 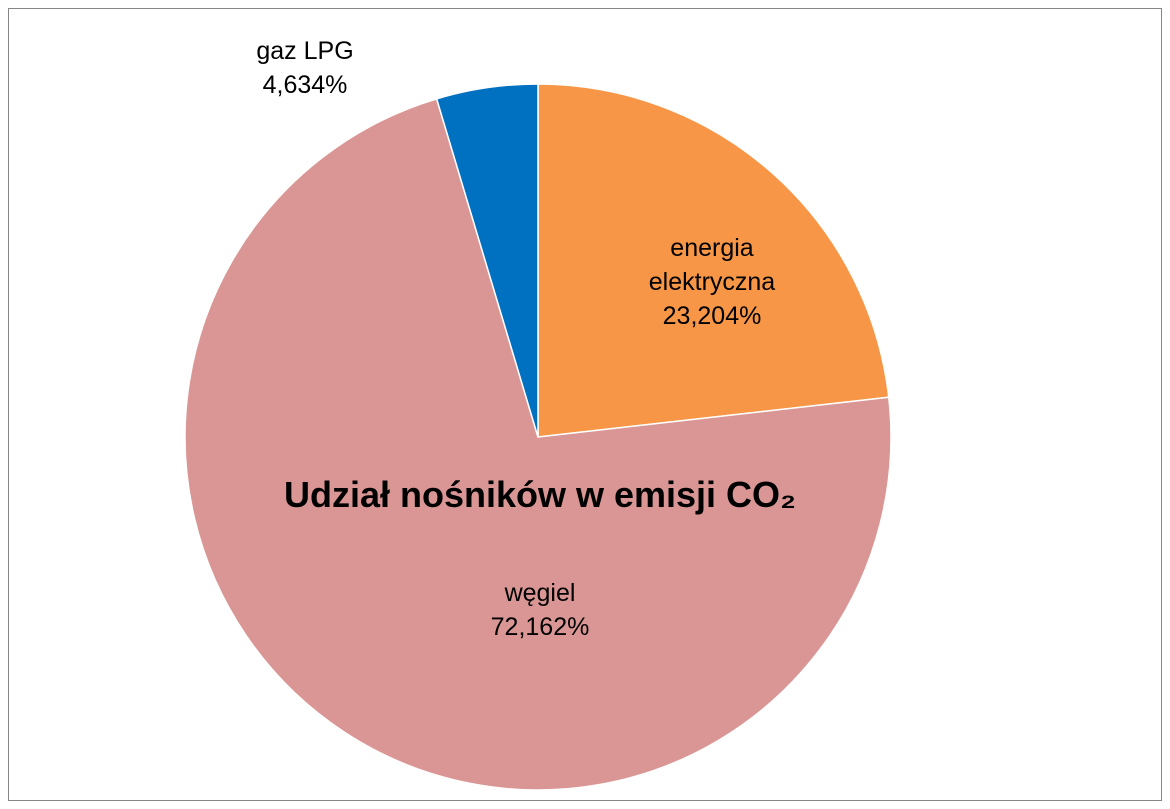 I want to click on data-label: energia elektryczna 23,204%, so click(x=712, y=282).